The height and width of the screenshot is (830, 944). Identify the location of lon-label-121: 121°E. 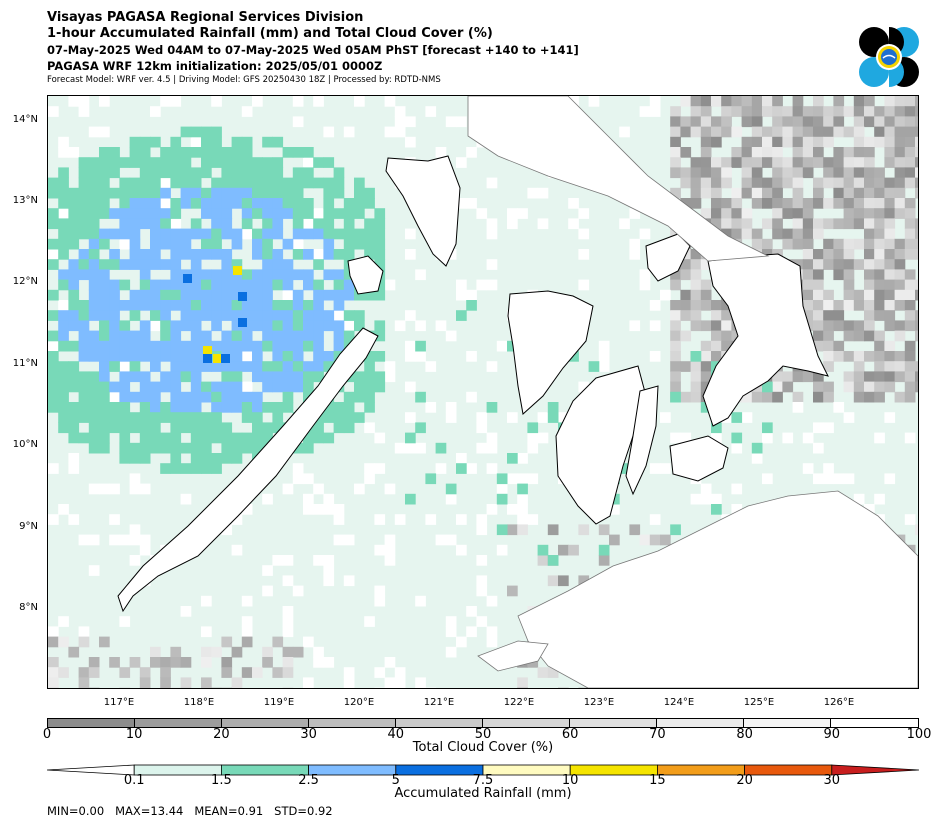
(439, 702).